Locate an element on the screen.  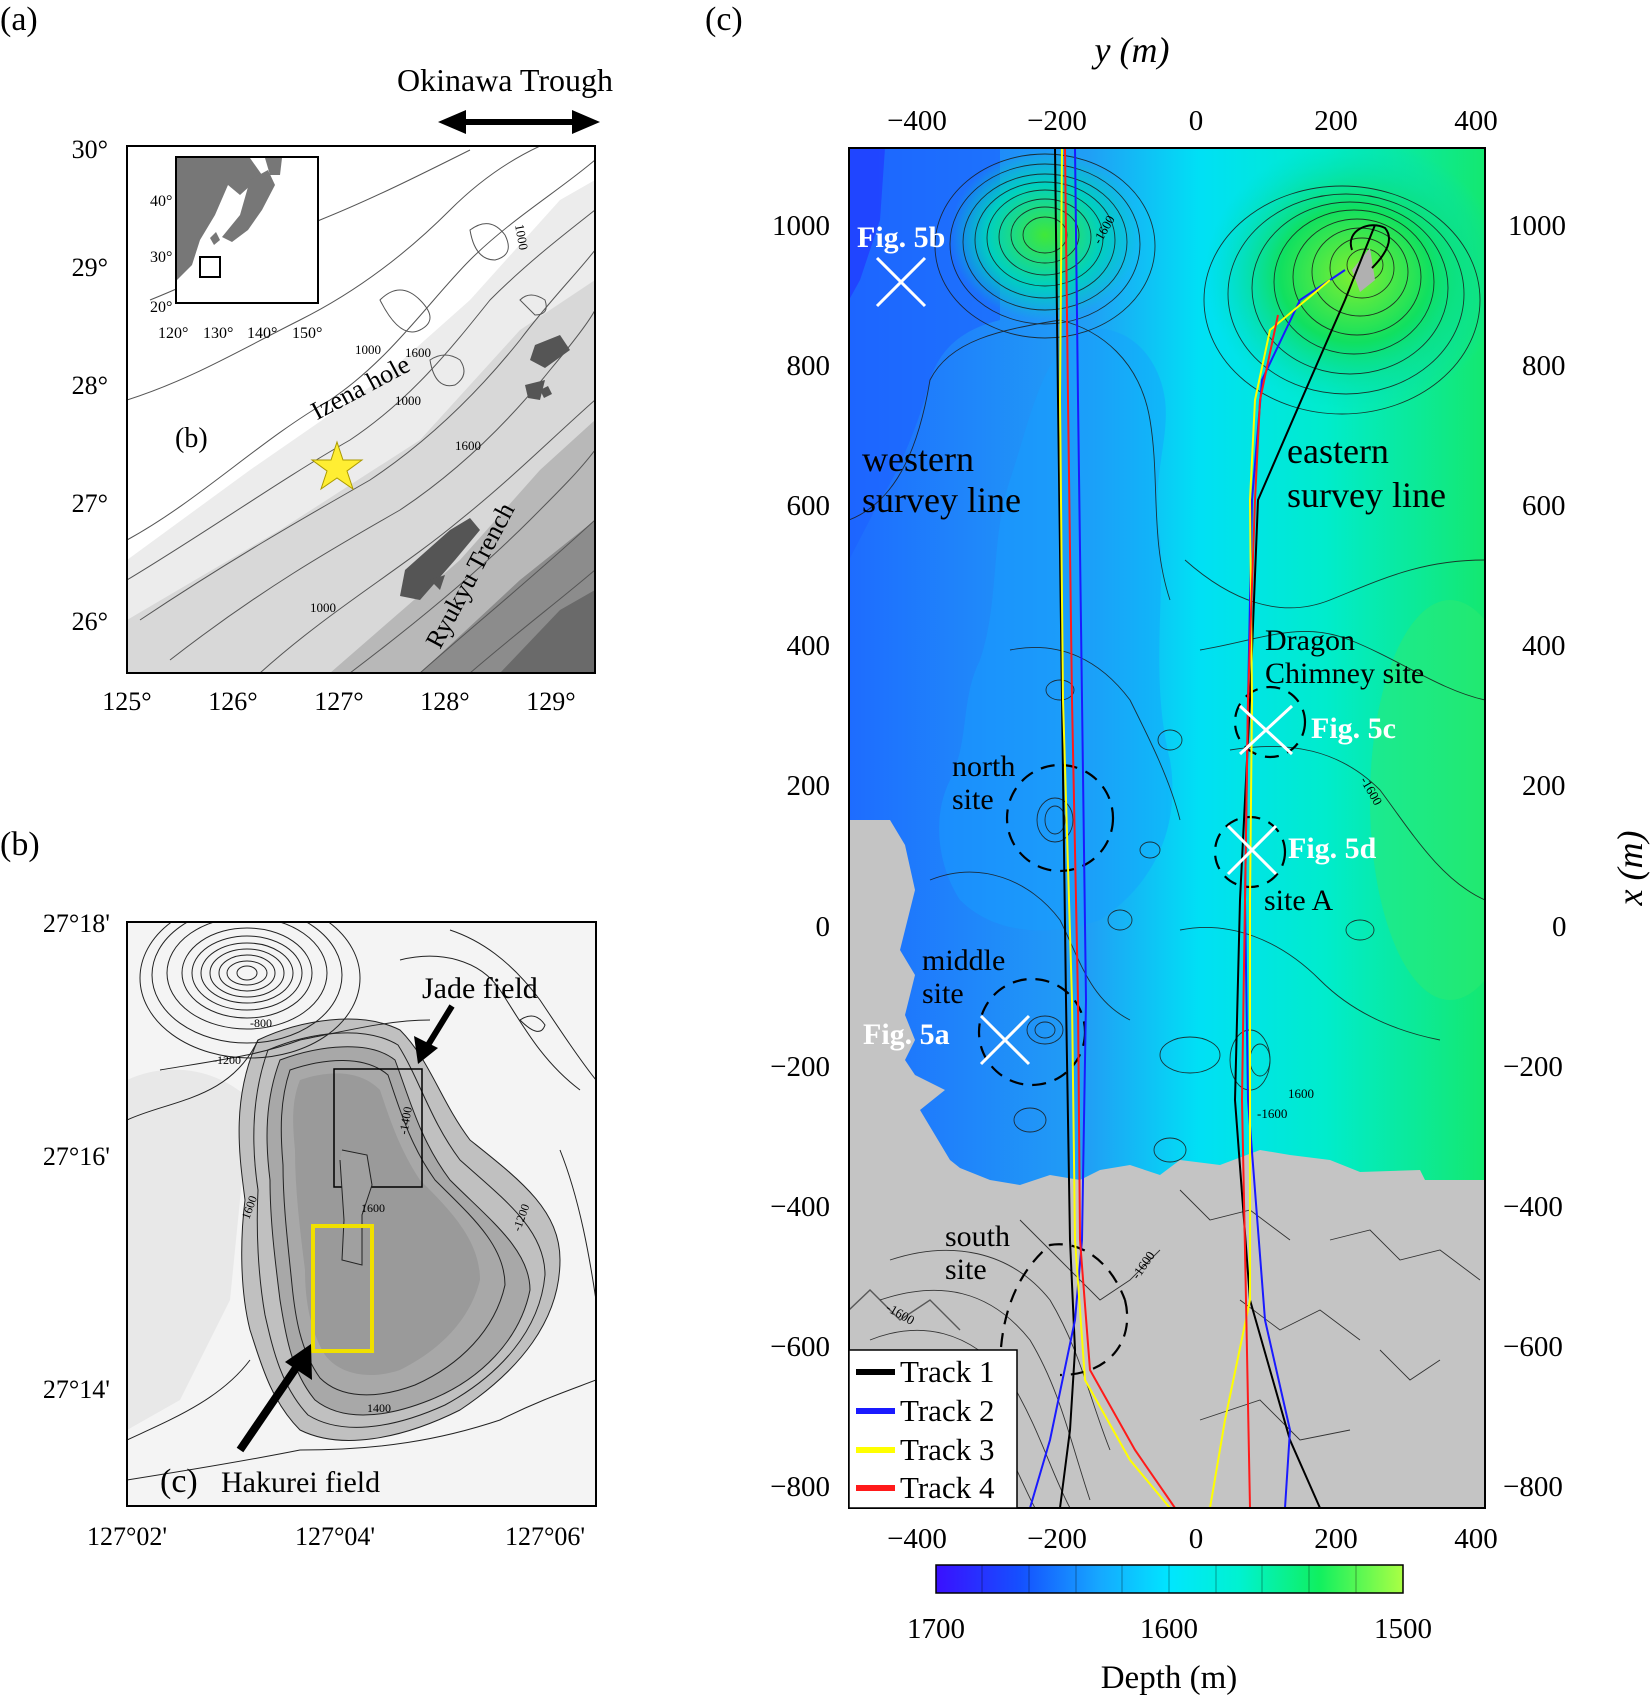
contour-label-c: 1600 is located at coordinates (1301, 1093).